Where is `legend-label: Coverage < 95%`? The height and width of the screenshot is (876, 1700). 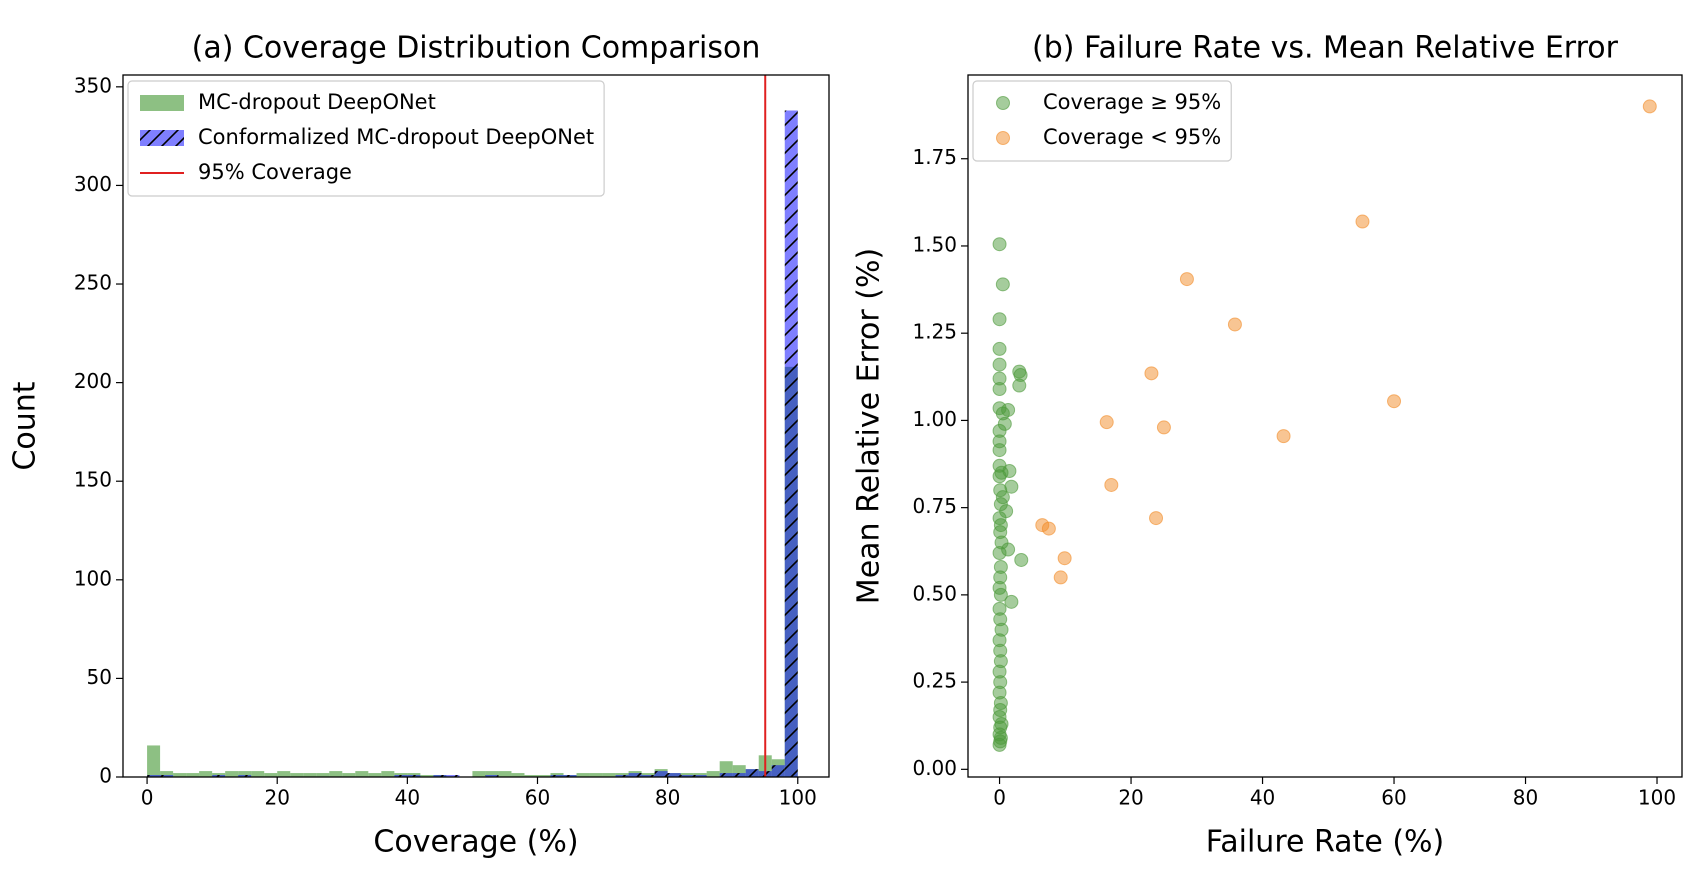
legend-label: Coverage < 95% is located at coordinates (1132, 137).